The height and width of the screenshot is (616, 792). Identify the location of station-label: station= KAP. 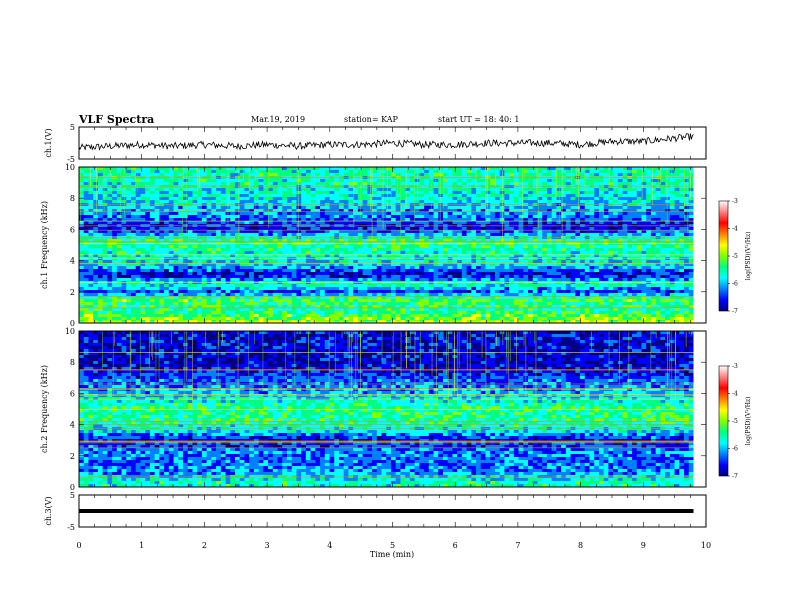
(371, 119).